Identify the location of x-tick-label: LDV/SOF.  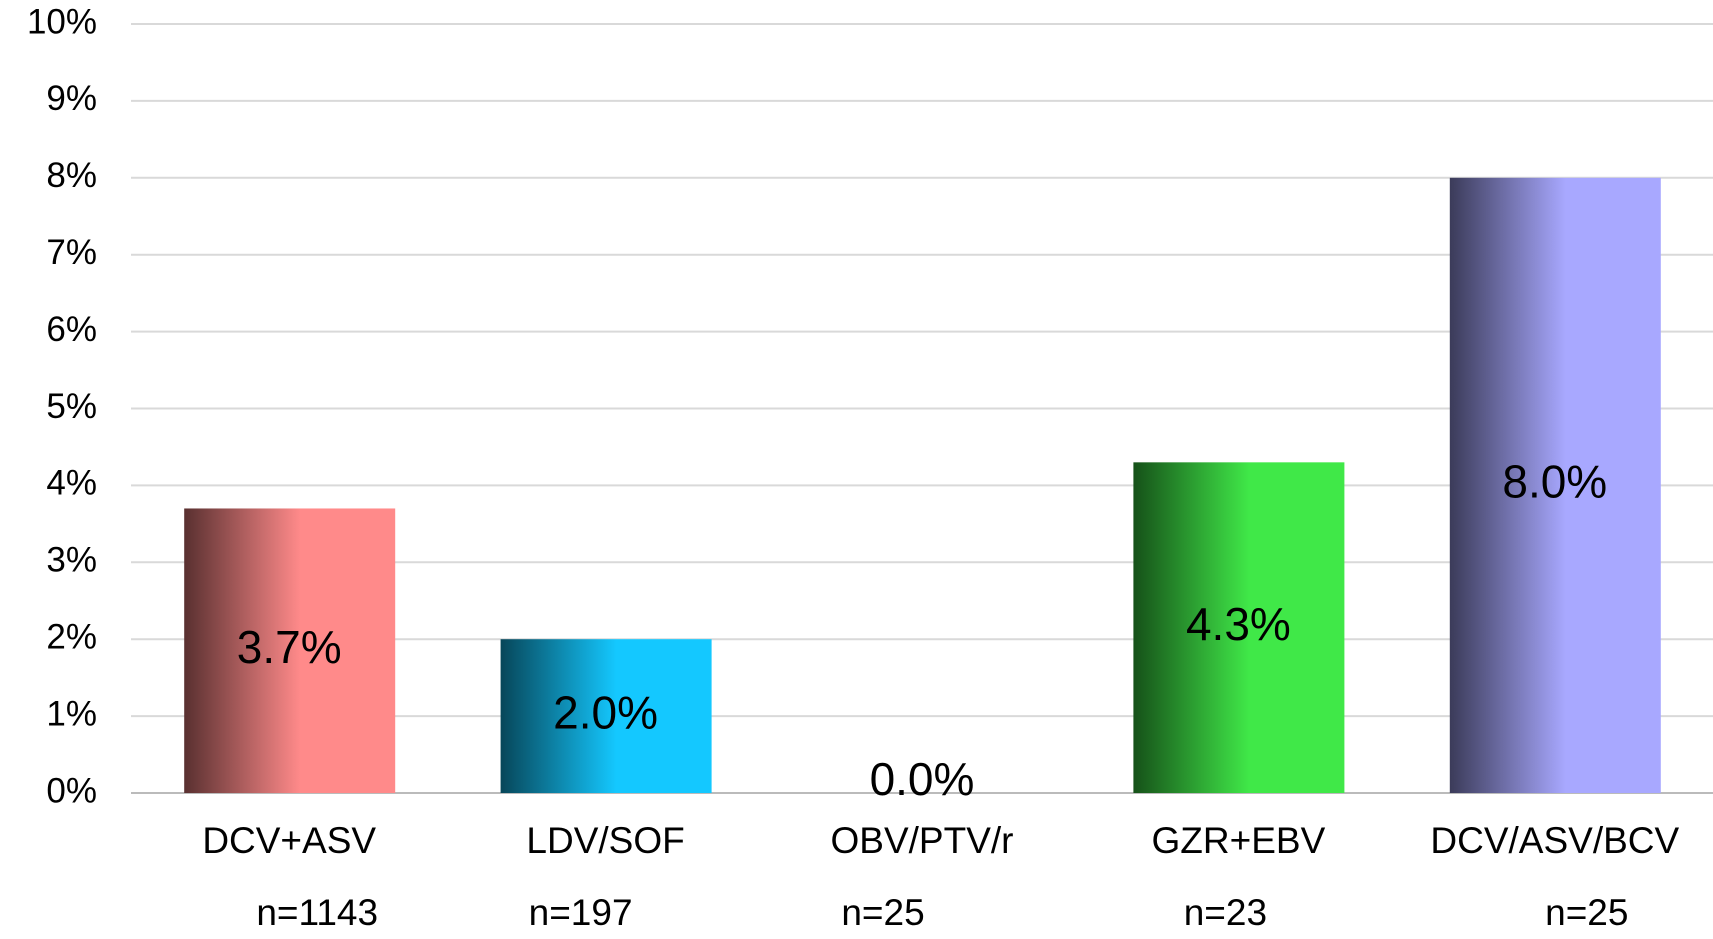
(605, 840).